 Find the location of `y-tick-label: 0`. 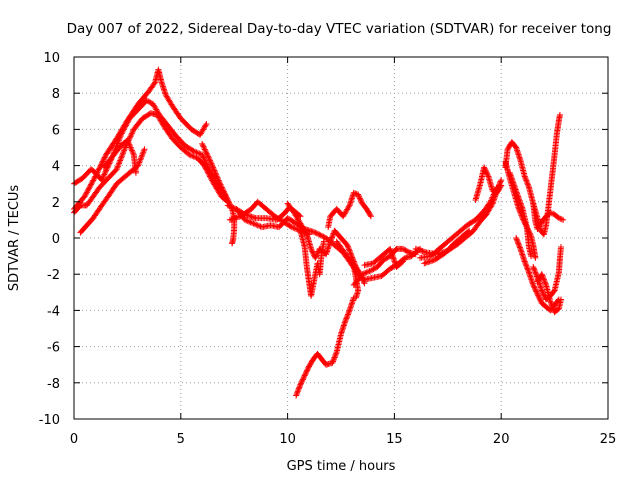

y-tick-label: 0 is located at coordinates (56, 239).